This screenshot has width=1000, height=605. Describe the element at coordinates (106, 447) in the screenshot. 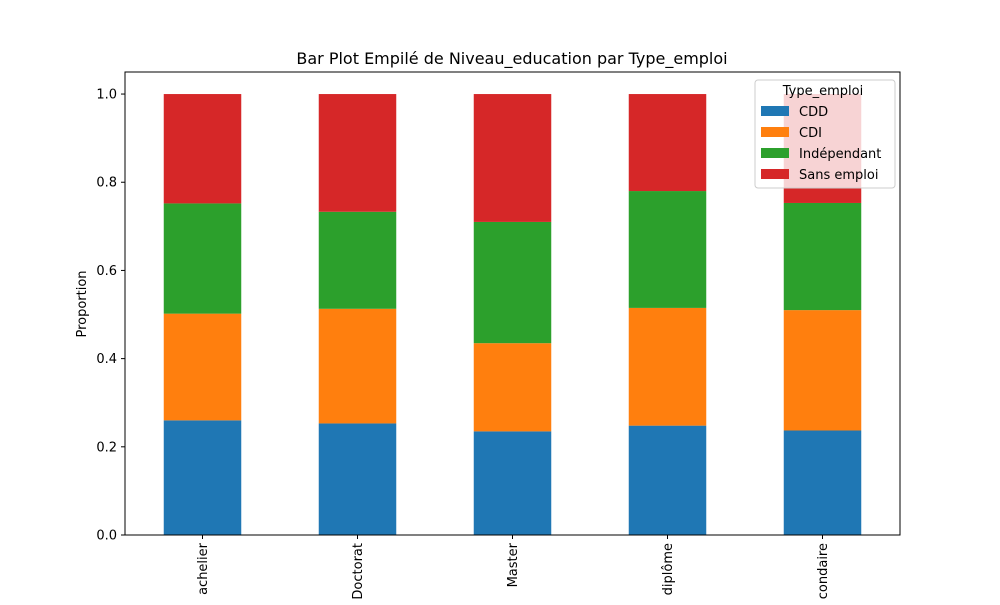

I see `y-tick-label: 0.2` at that location.